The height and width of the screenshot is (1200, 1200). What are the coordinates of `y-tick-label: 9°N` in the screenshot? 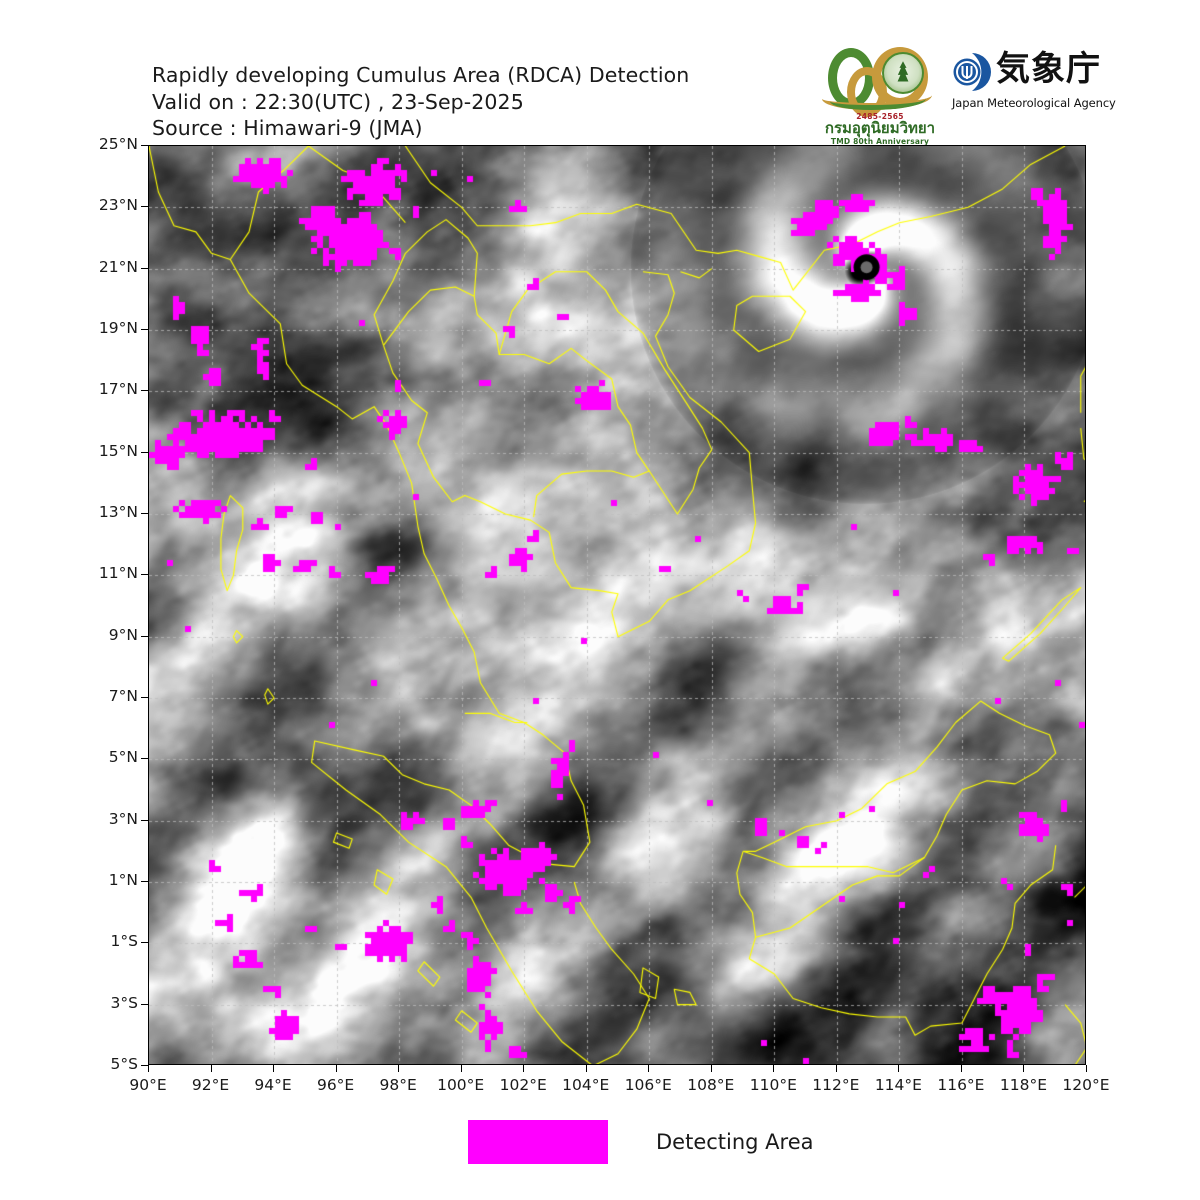 It's located at (123, 634).